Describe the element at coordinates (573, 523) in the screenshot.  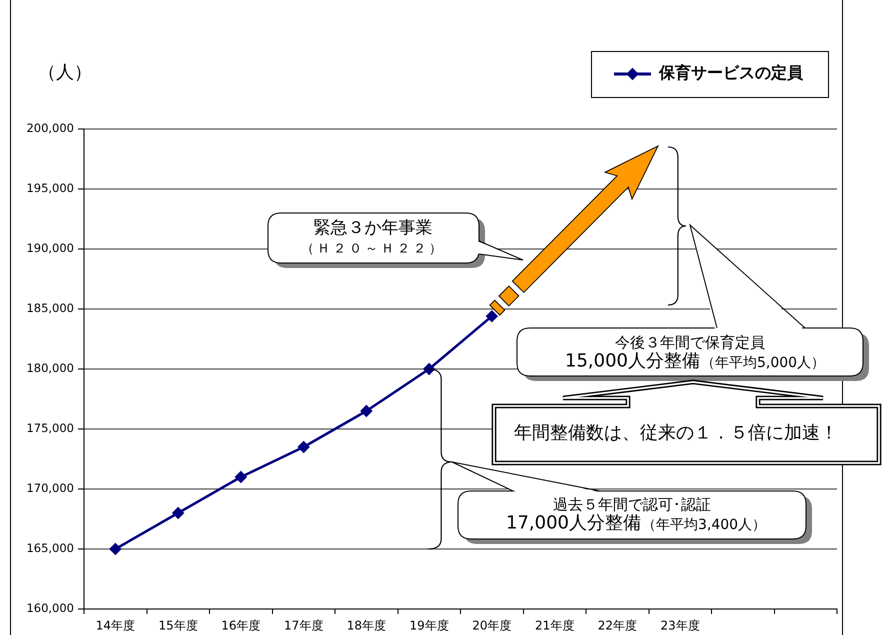
I see `annotation: 17,000人分整備` at that location.